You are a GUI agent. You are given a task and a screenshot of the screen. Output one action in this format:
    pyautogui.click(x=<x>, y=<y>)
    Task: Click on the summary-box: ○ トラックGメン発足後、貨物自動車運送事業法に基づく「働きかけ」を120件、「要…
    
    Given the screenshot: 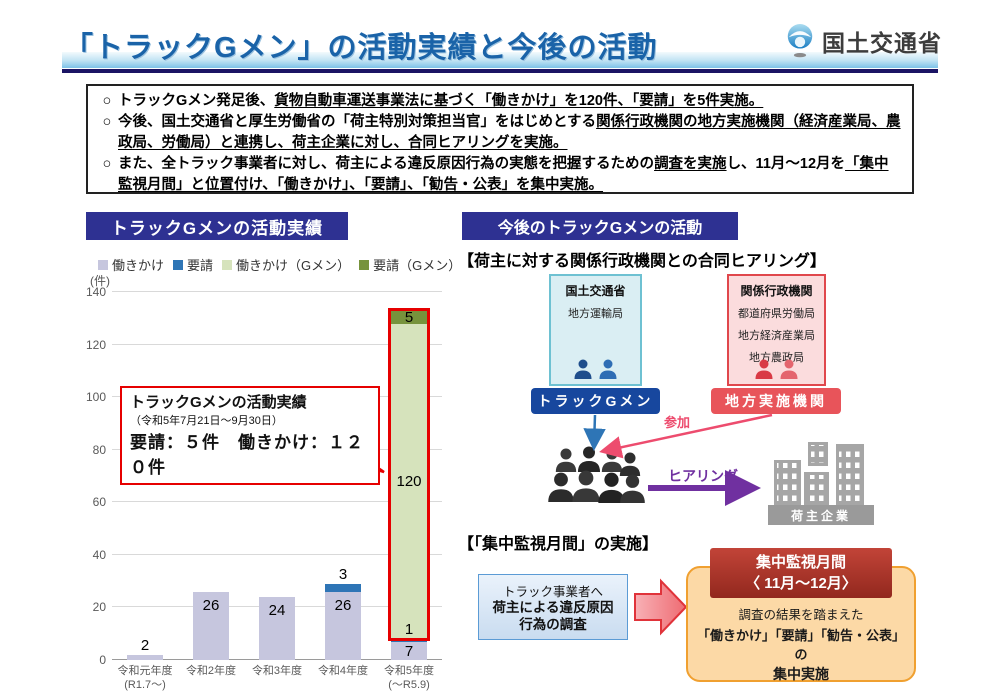 What is the action you would take?
    pyautogui.click(x=500, y=139)
    